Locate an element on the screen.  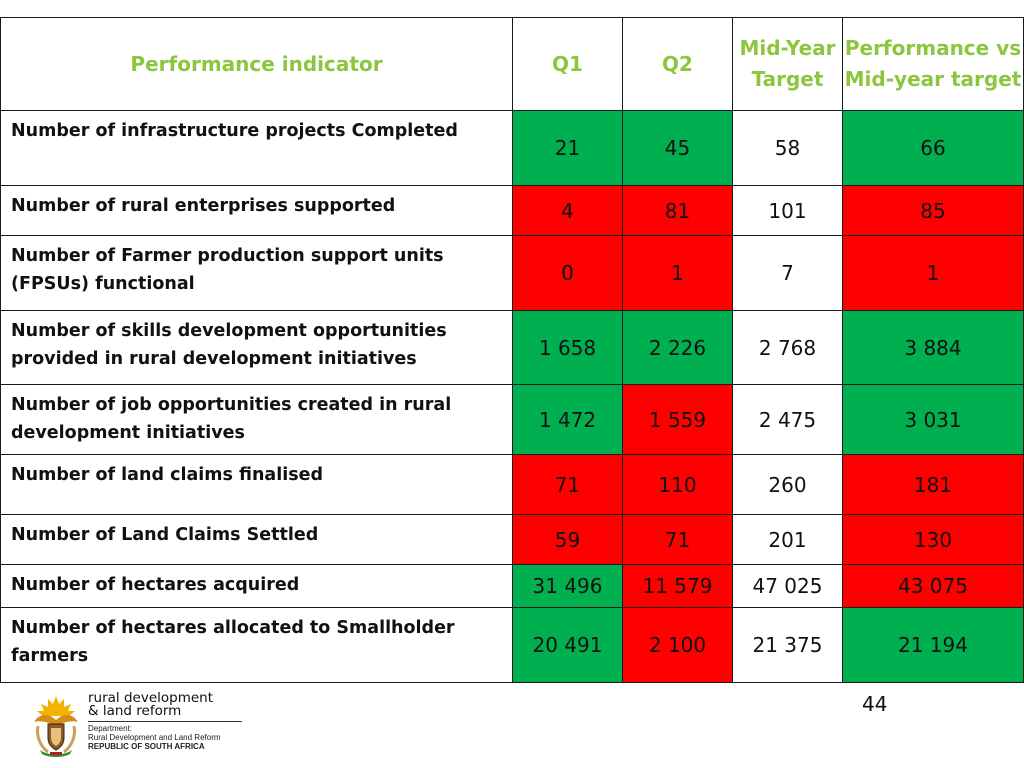
header-q2: Q2 is located at coordinates (677, 64).